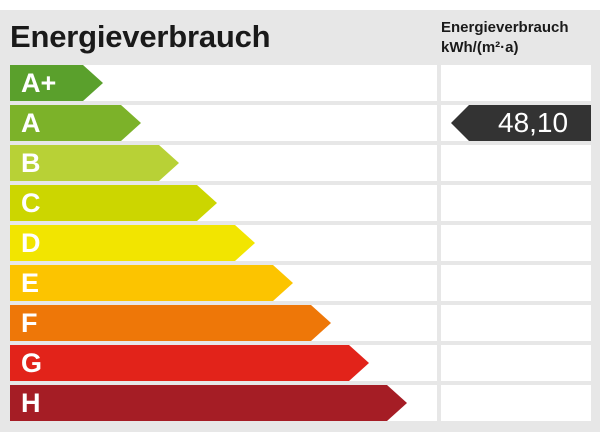 The width and height of the screenshot is (600, 443). Describe the element at coordinates (505, 38) in the screenshot. I see `unit-header: Energieverbrauch kWh/(m²·a)` at that location.